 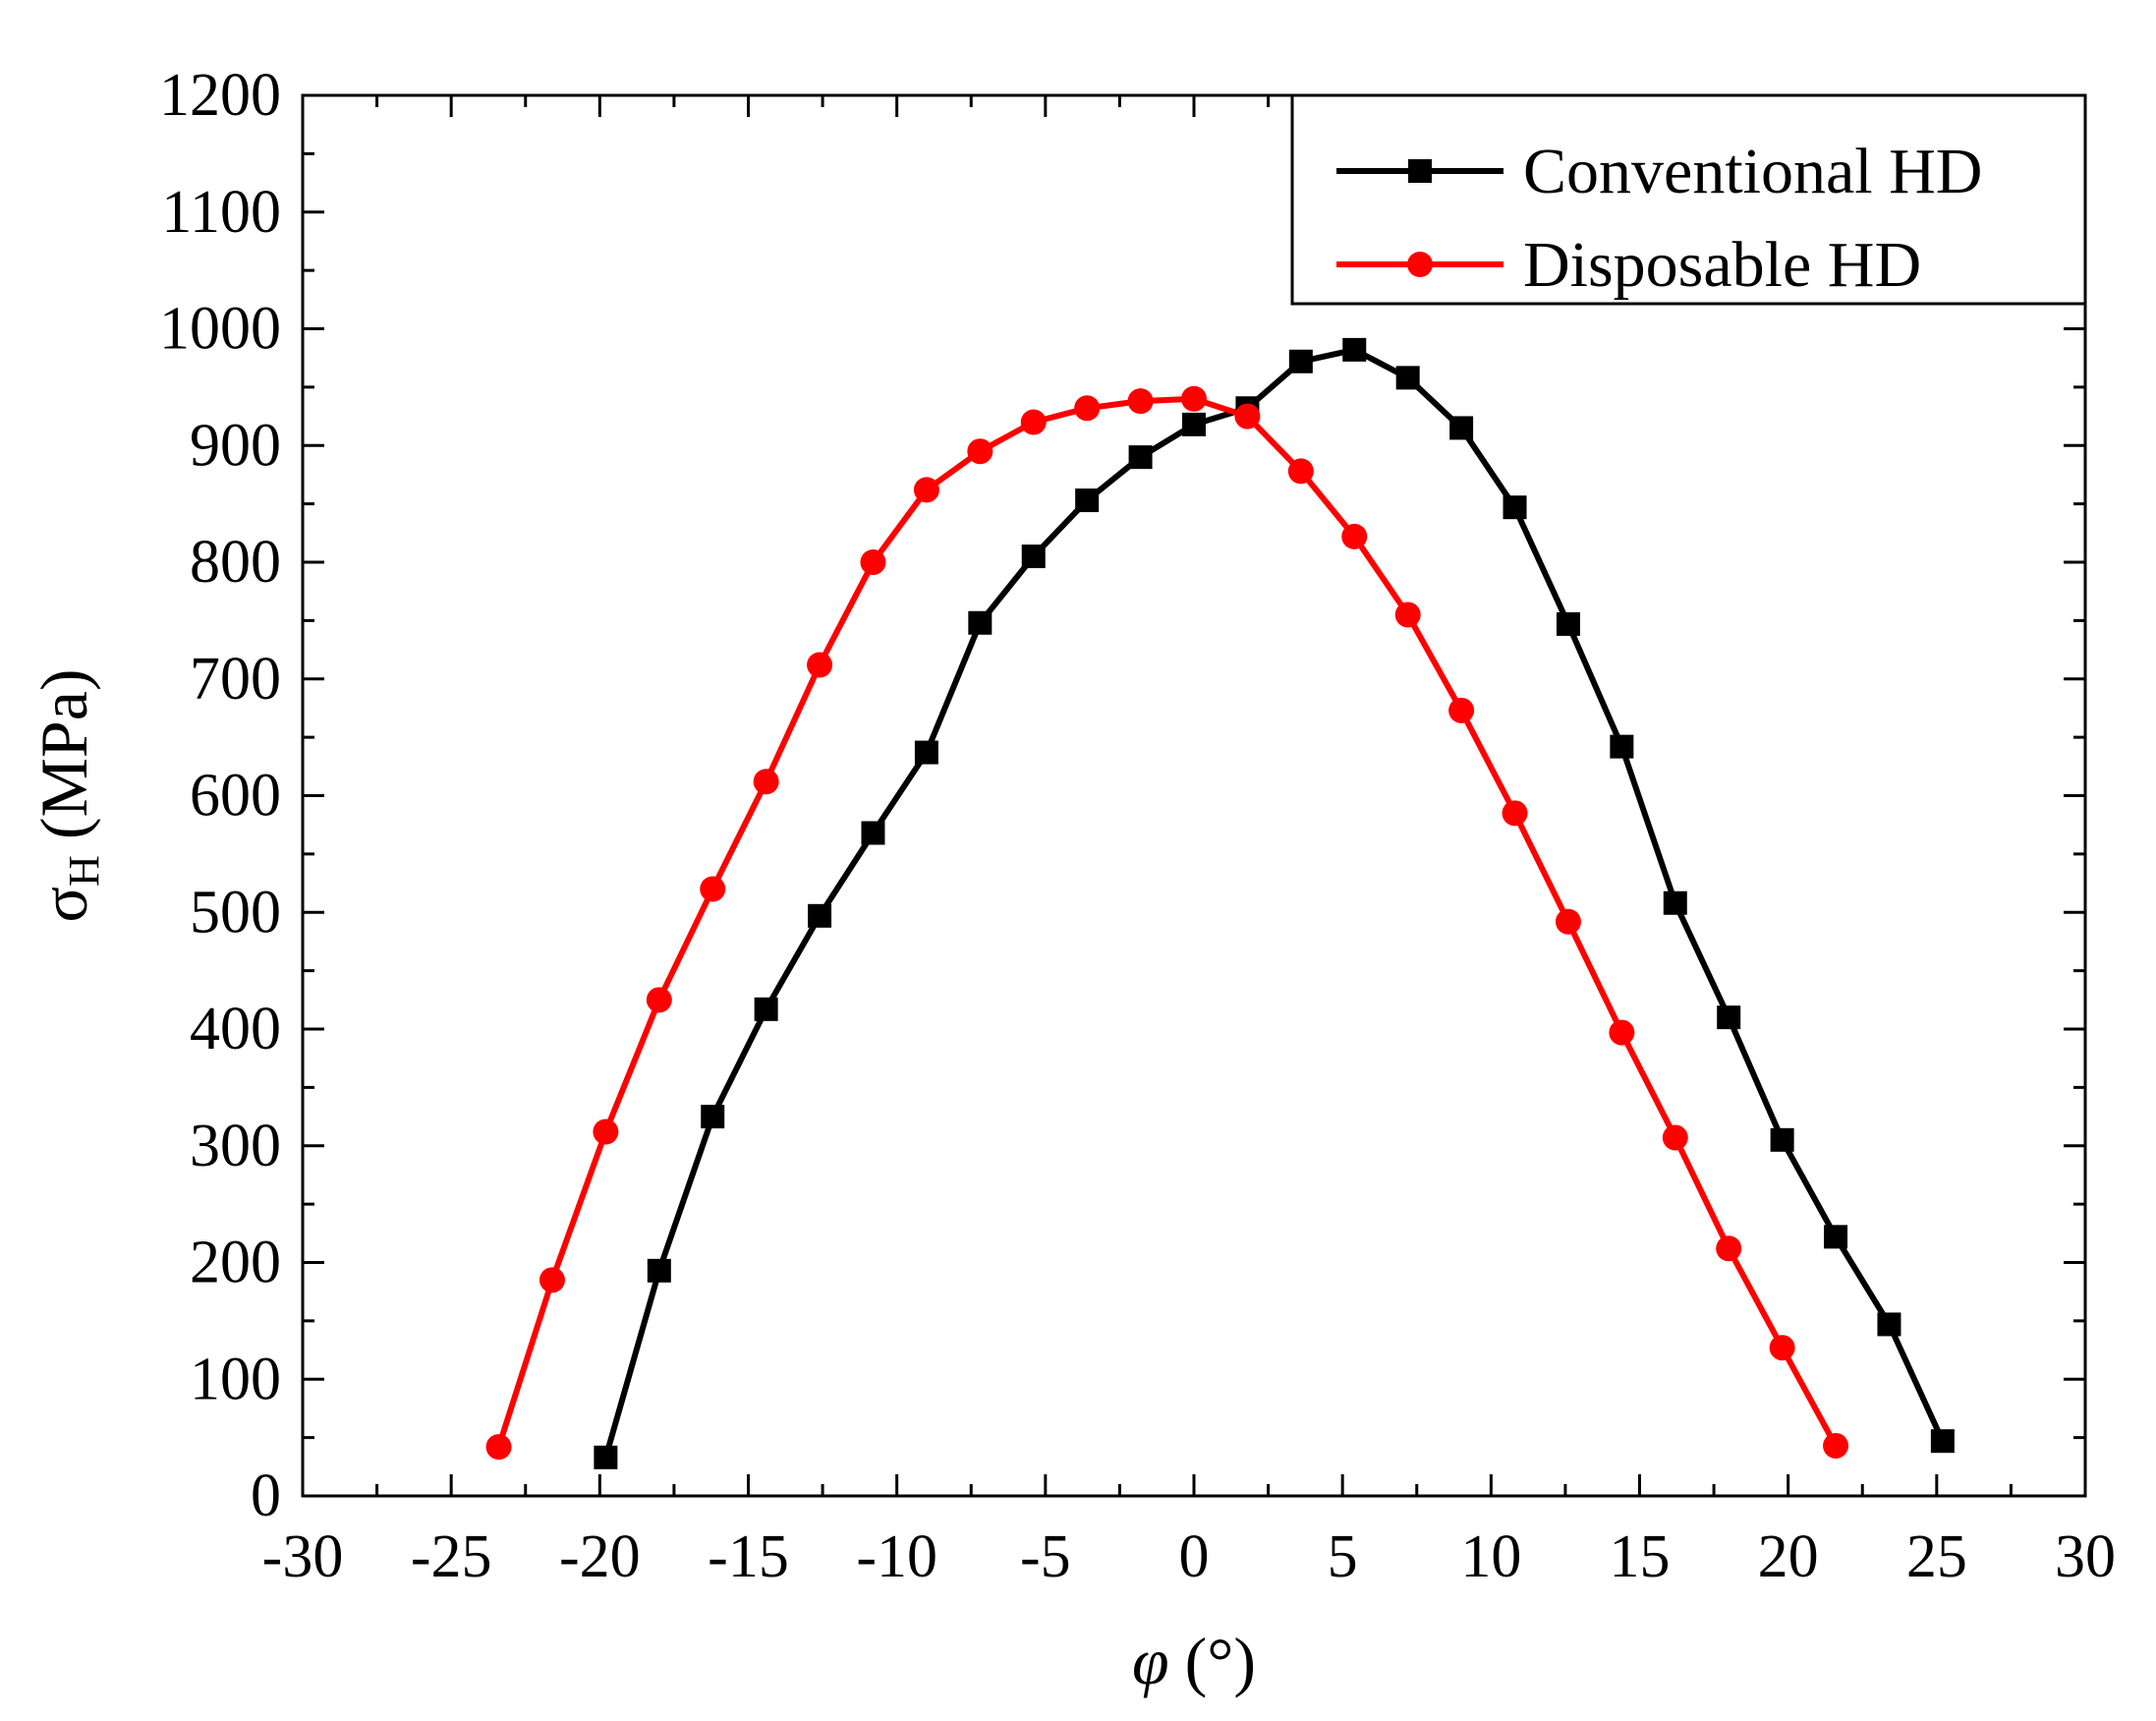 What do you see at coordinates (600, 1556) in the screenshot?
I see `x-tick-label: -20` at bounding box center [600, 1556].